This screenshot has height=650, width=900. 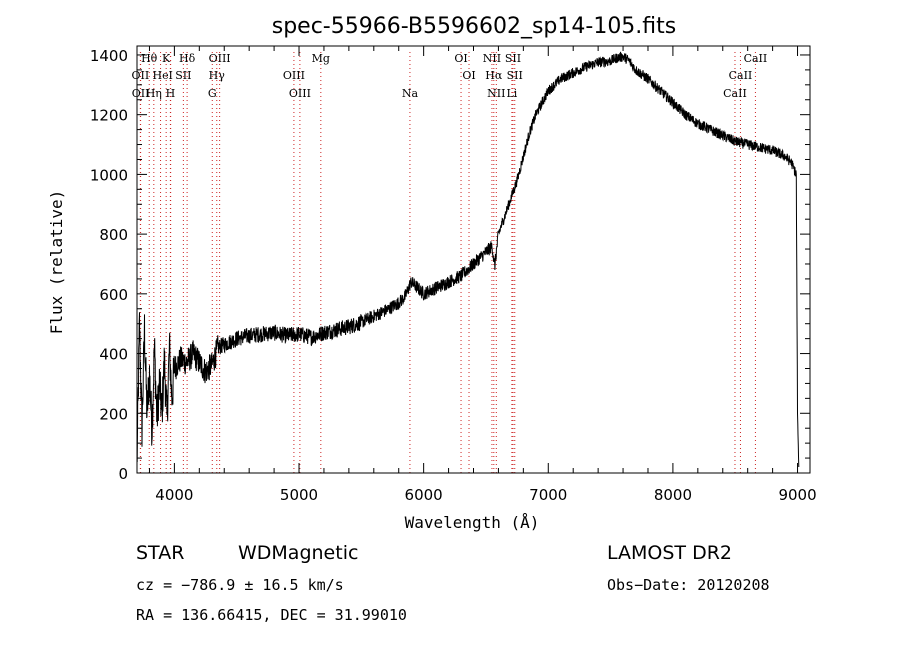 I want to click on line-marker-label: Na, so click(x=410, y=93).